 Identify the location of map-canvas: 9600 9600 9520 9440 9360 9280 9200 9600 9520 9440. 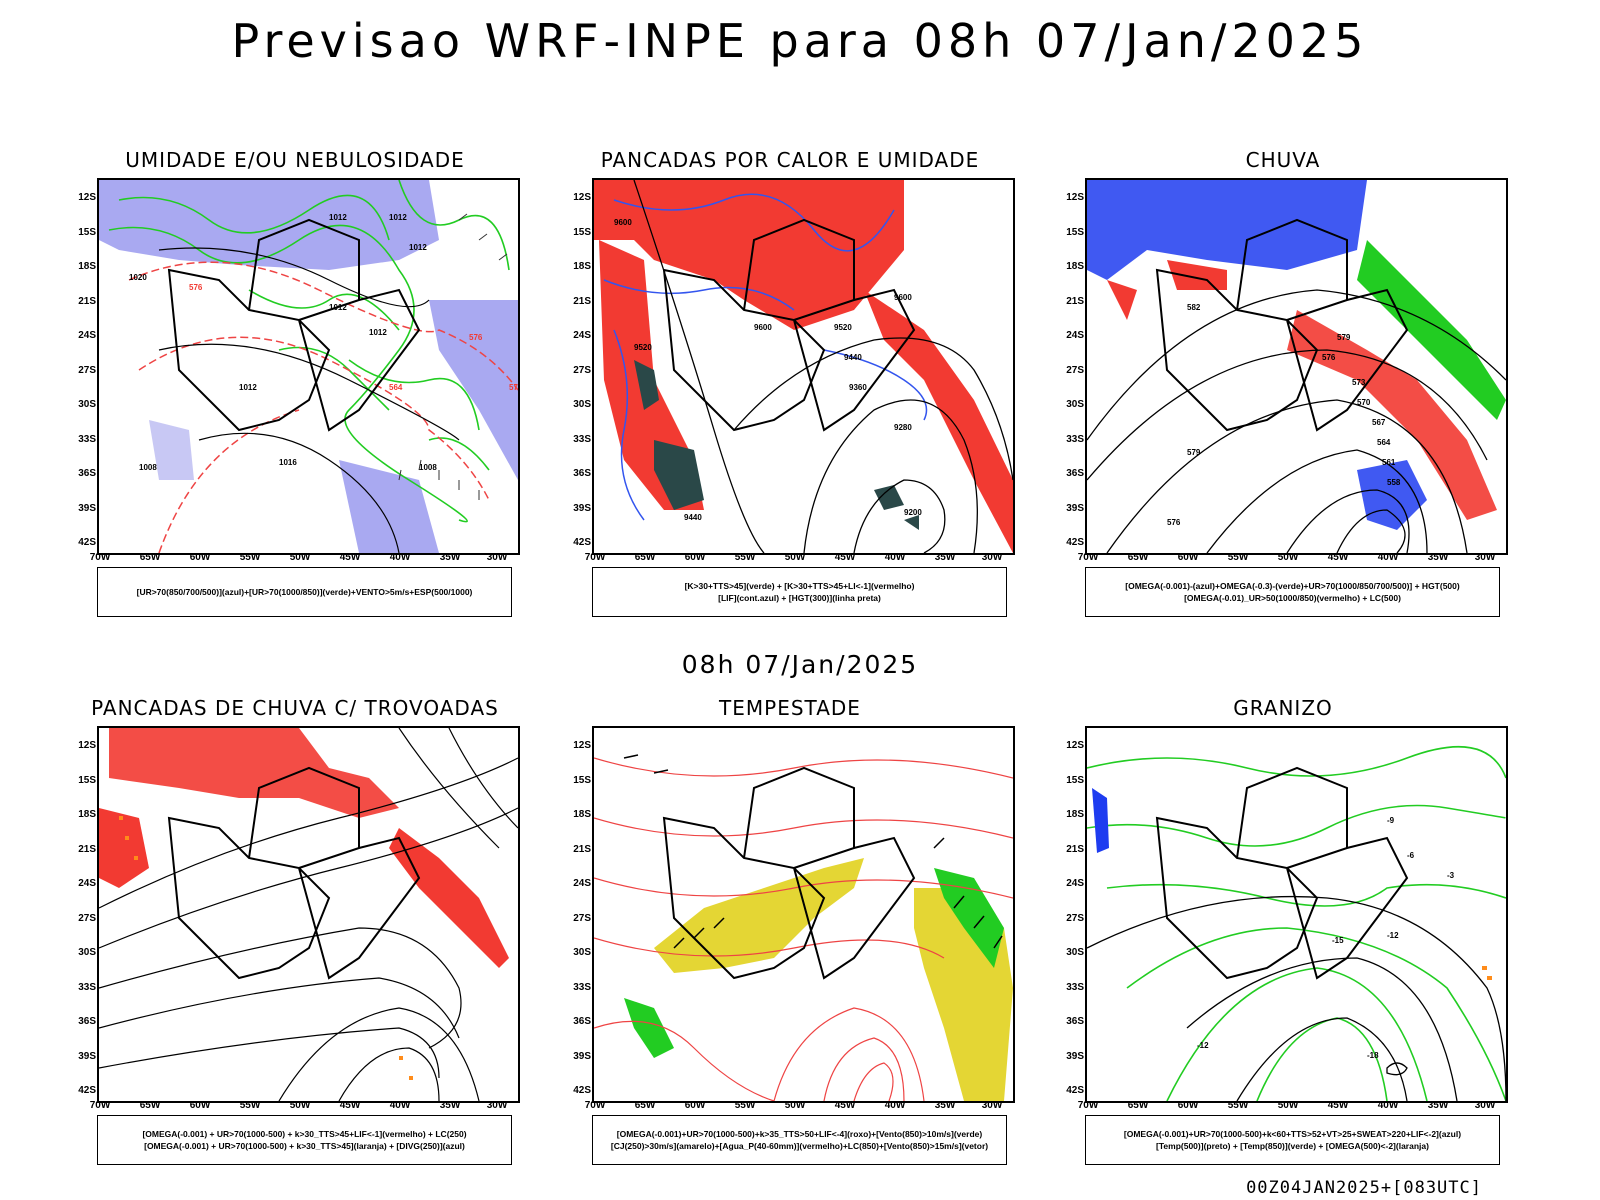
(803, 366).